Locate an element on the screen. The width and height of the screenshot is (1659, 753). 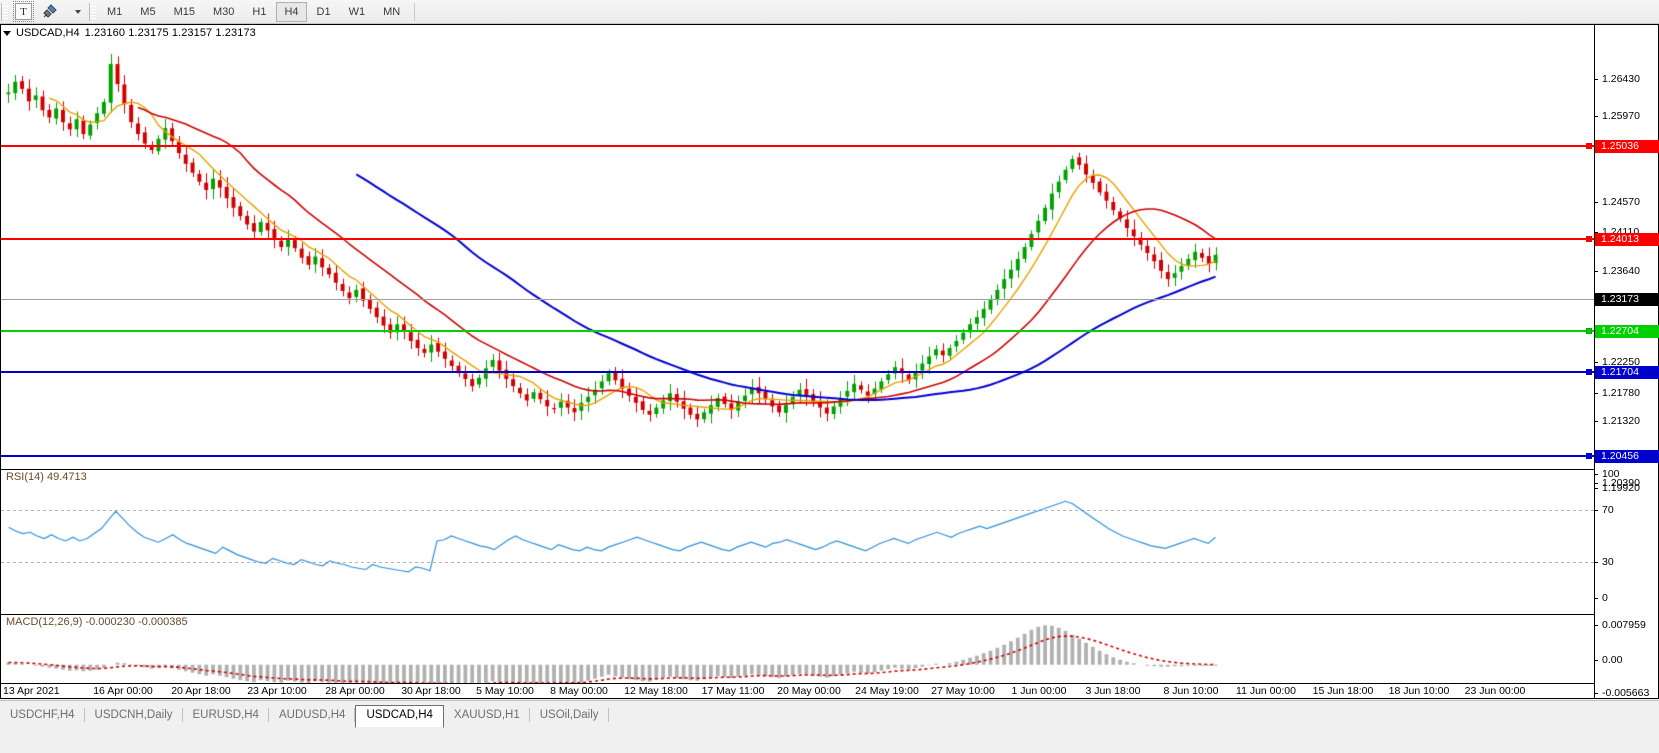
time-axis-label: 28 Apr 00:00 is located at coordinates (355, 691).